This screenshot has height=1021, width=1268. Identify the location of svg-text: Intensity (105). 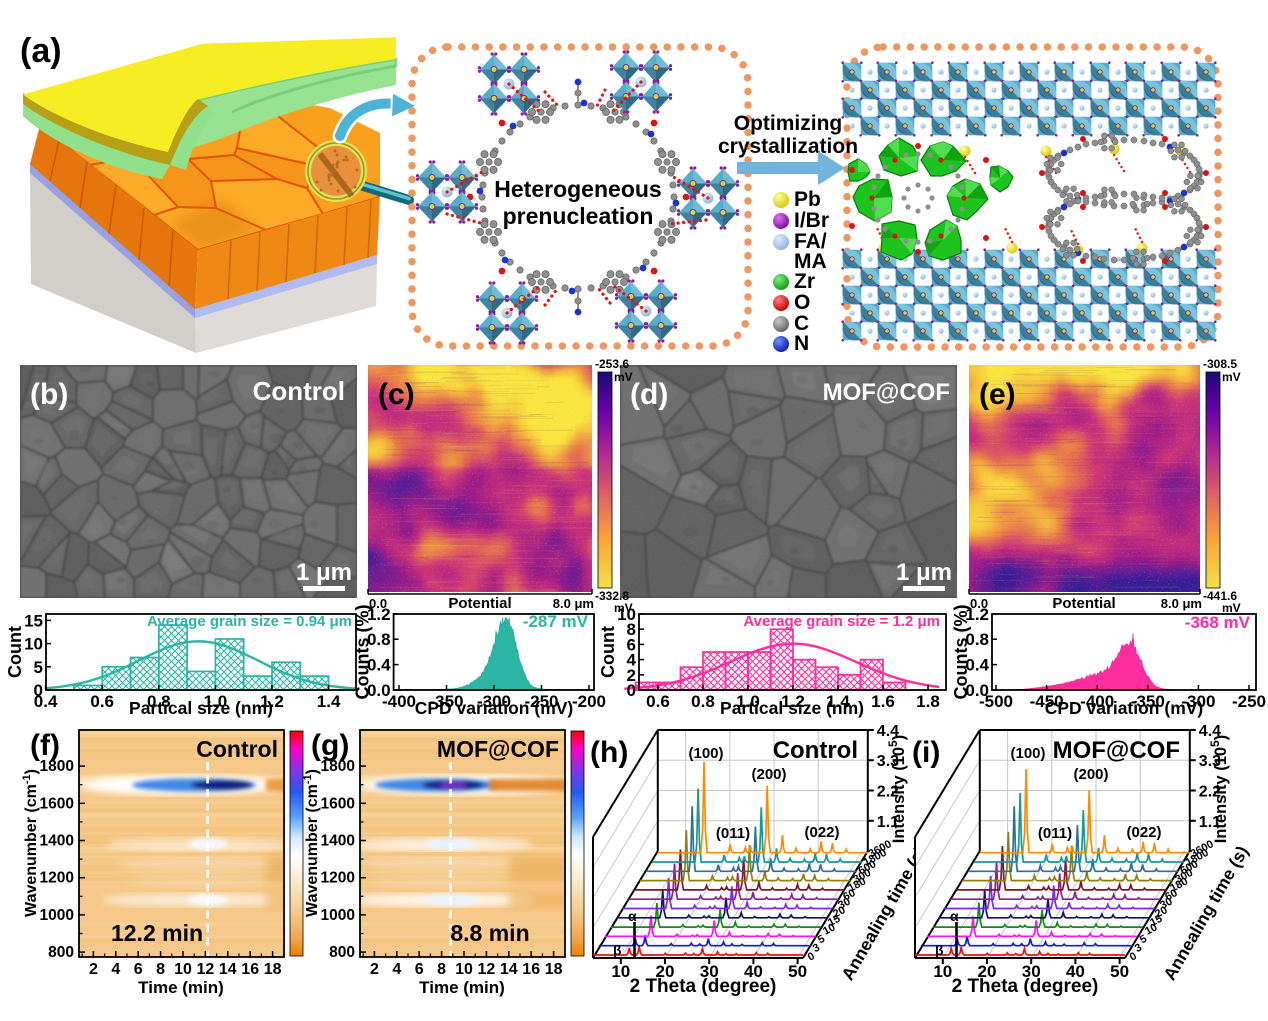
(1219, 789).